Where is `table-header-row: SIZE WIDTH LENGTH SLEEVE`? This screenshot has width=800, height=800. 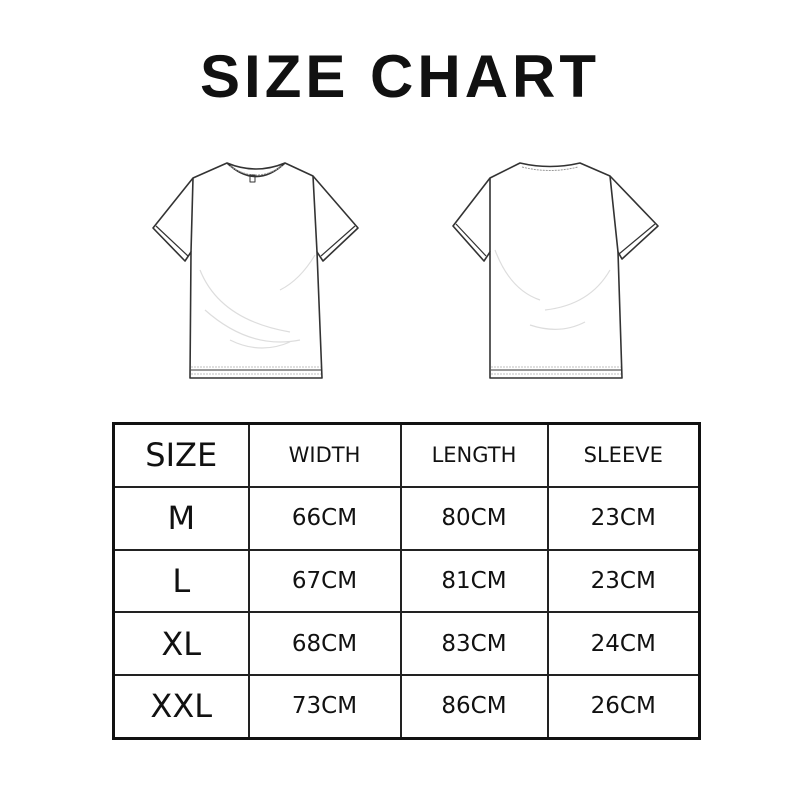
table-header-row: SIZE WIDTH LENGTH SLEEVE is located at coordinates (406, 455).